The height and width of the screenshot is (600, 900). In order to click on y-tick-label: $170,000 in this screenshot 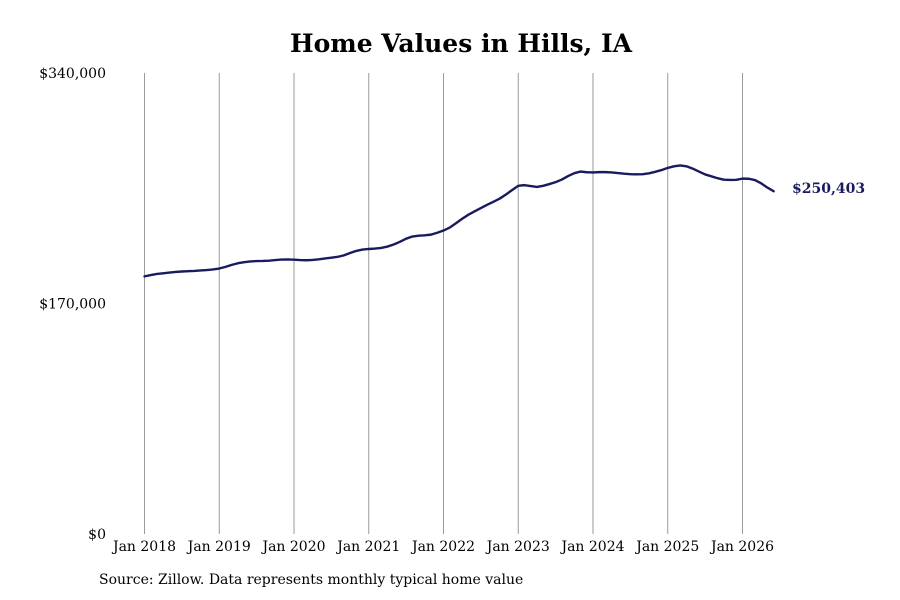, I will do `click(72, 305)`.